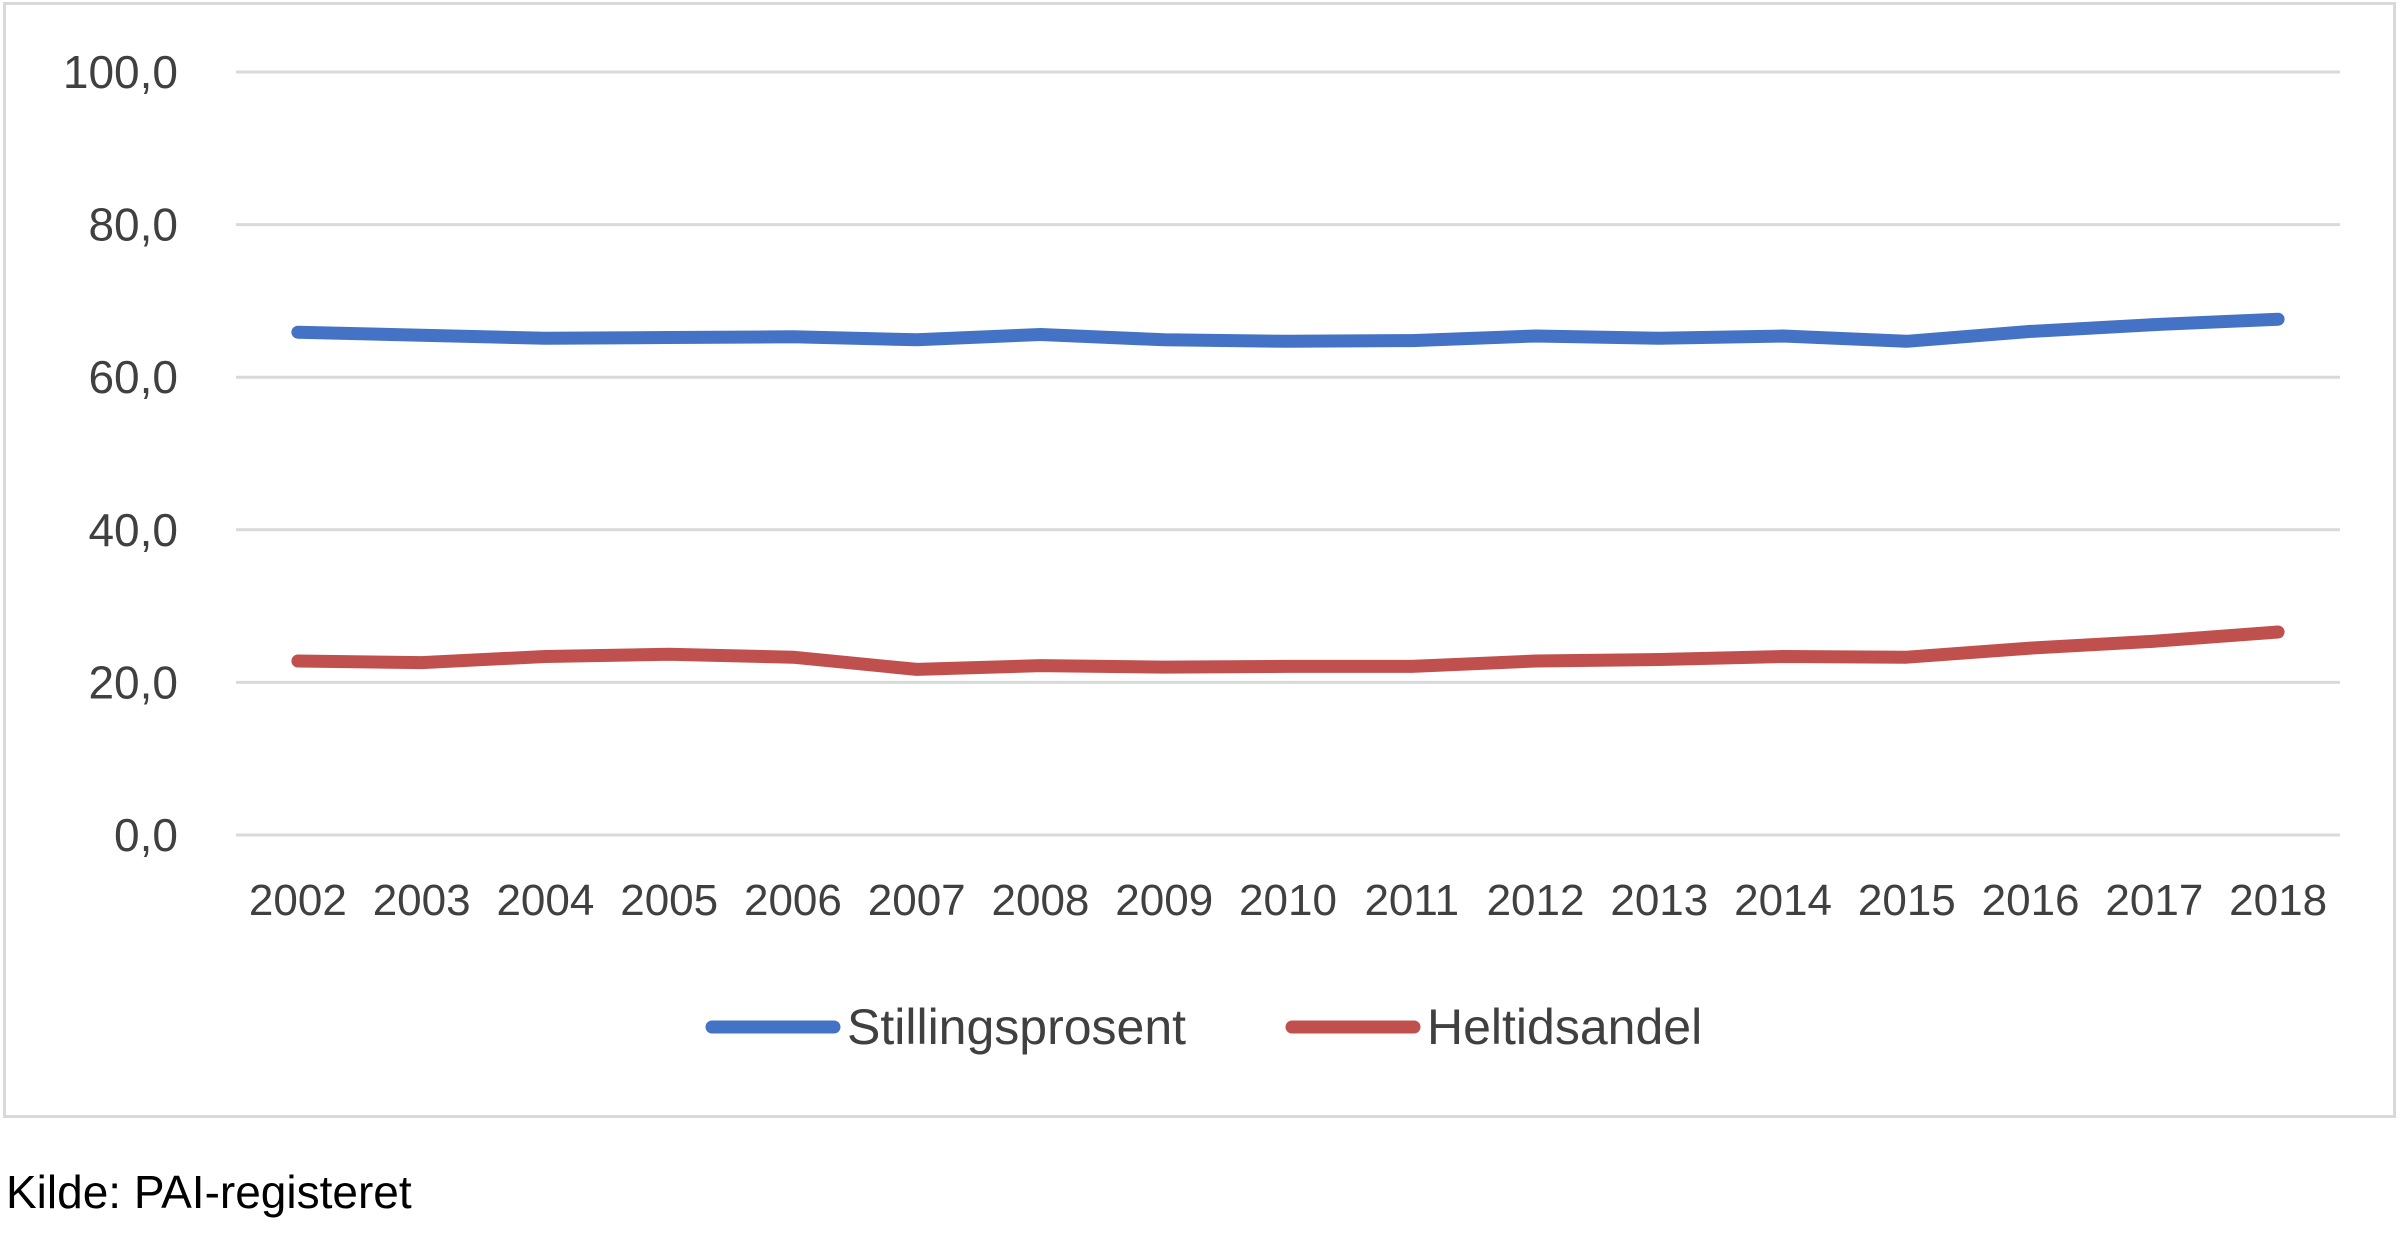 The image size is (2400, 1238). I want to click on x-tick-label: 2010, so click(1288, 900).